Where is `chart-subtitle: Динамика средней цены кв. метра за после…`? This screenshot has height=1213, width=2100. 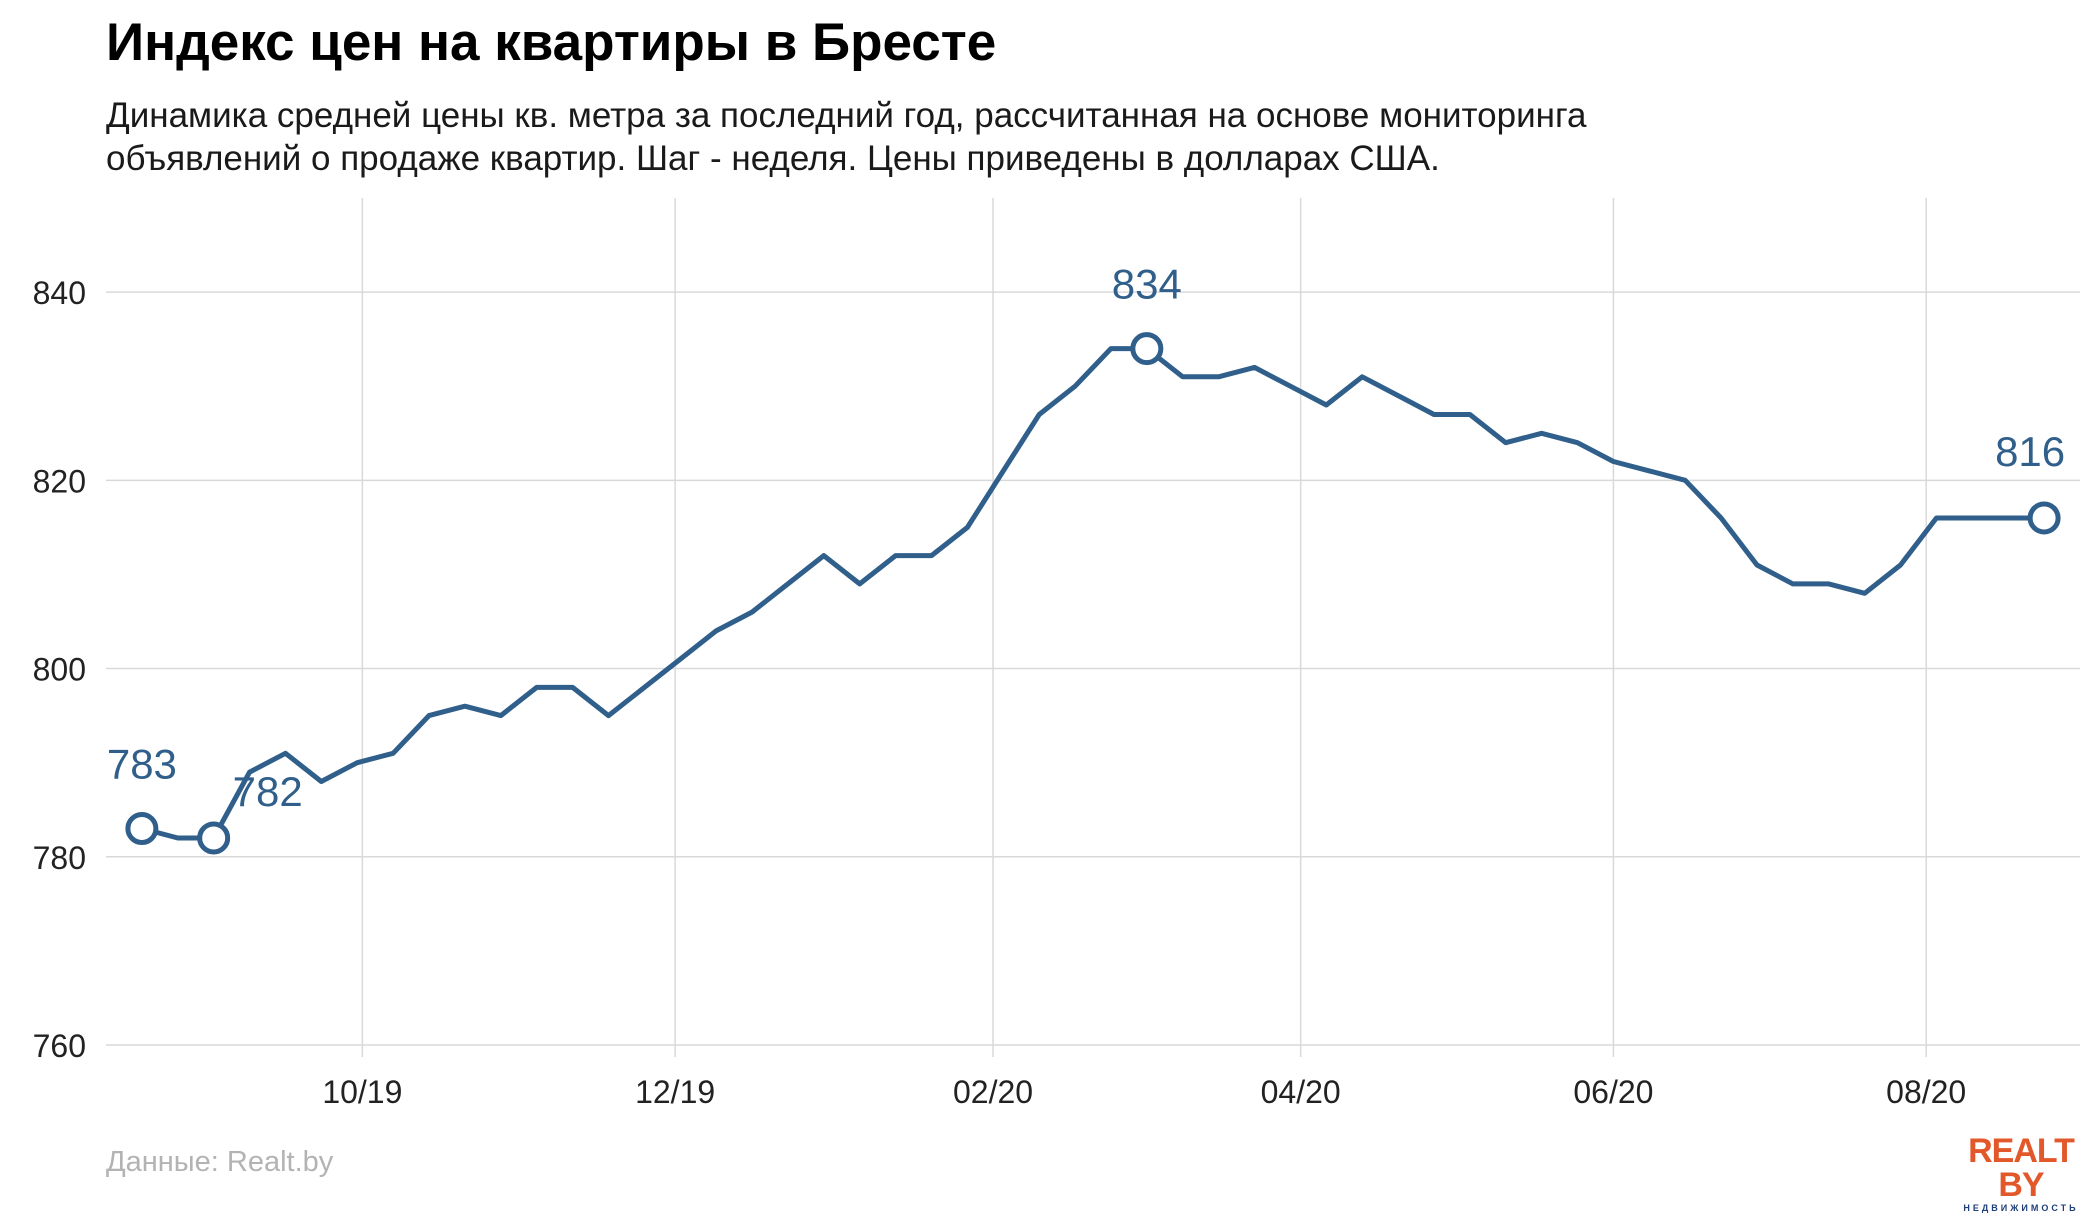
chart-subtitle: Динамика средней цены кв. метра за после… is located at coordinates (1056, 137).